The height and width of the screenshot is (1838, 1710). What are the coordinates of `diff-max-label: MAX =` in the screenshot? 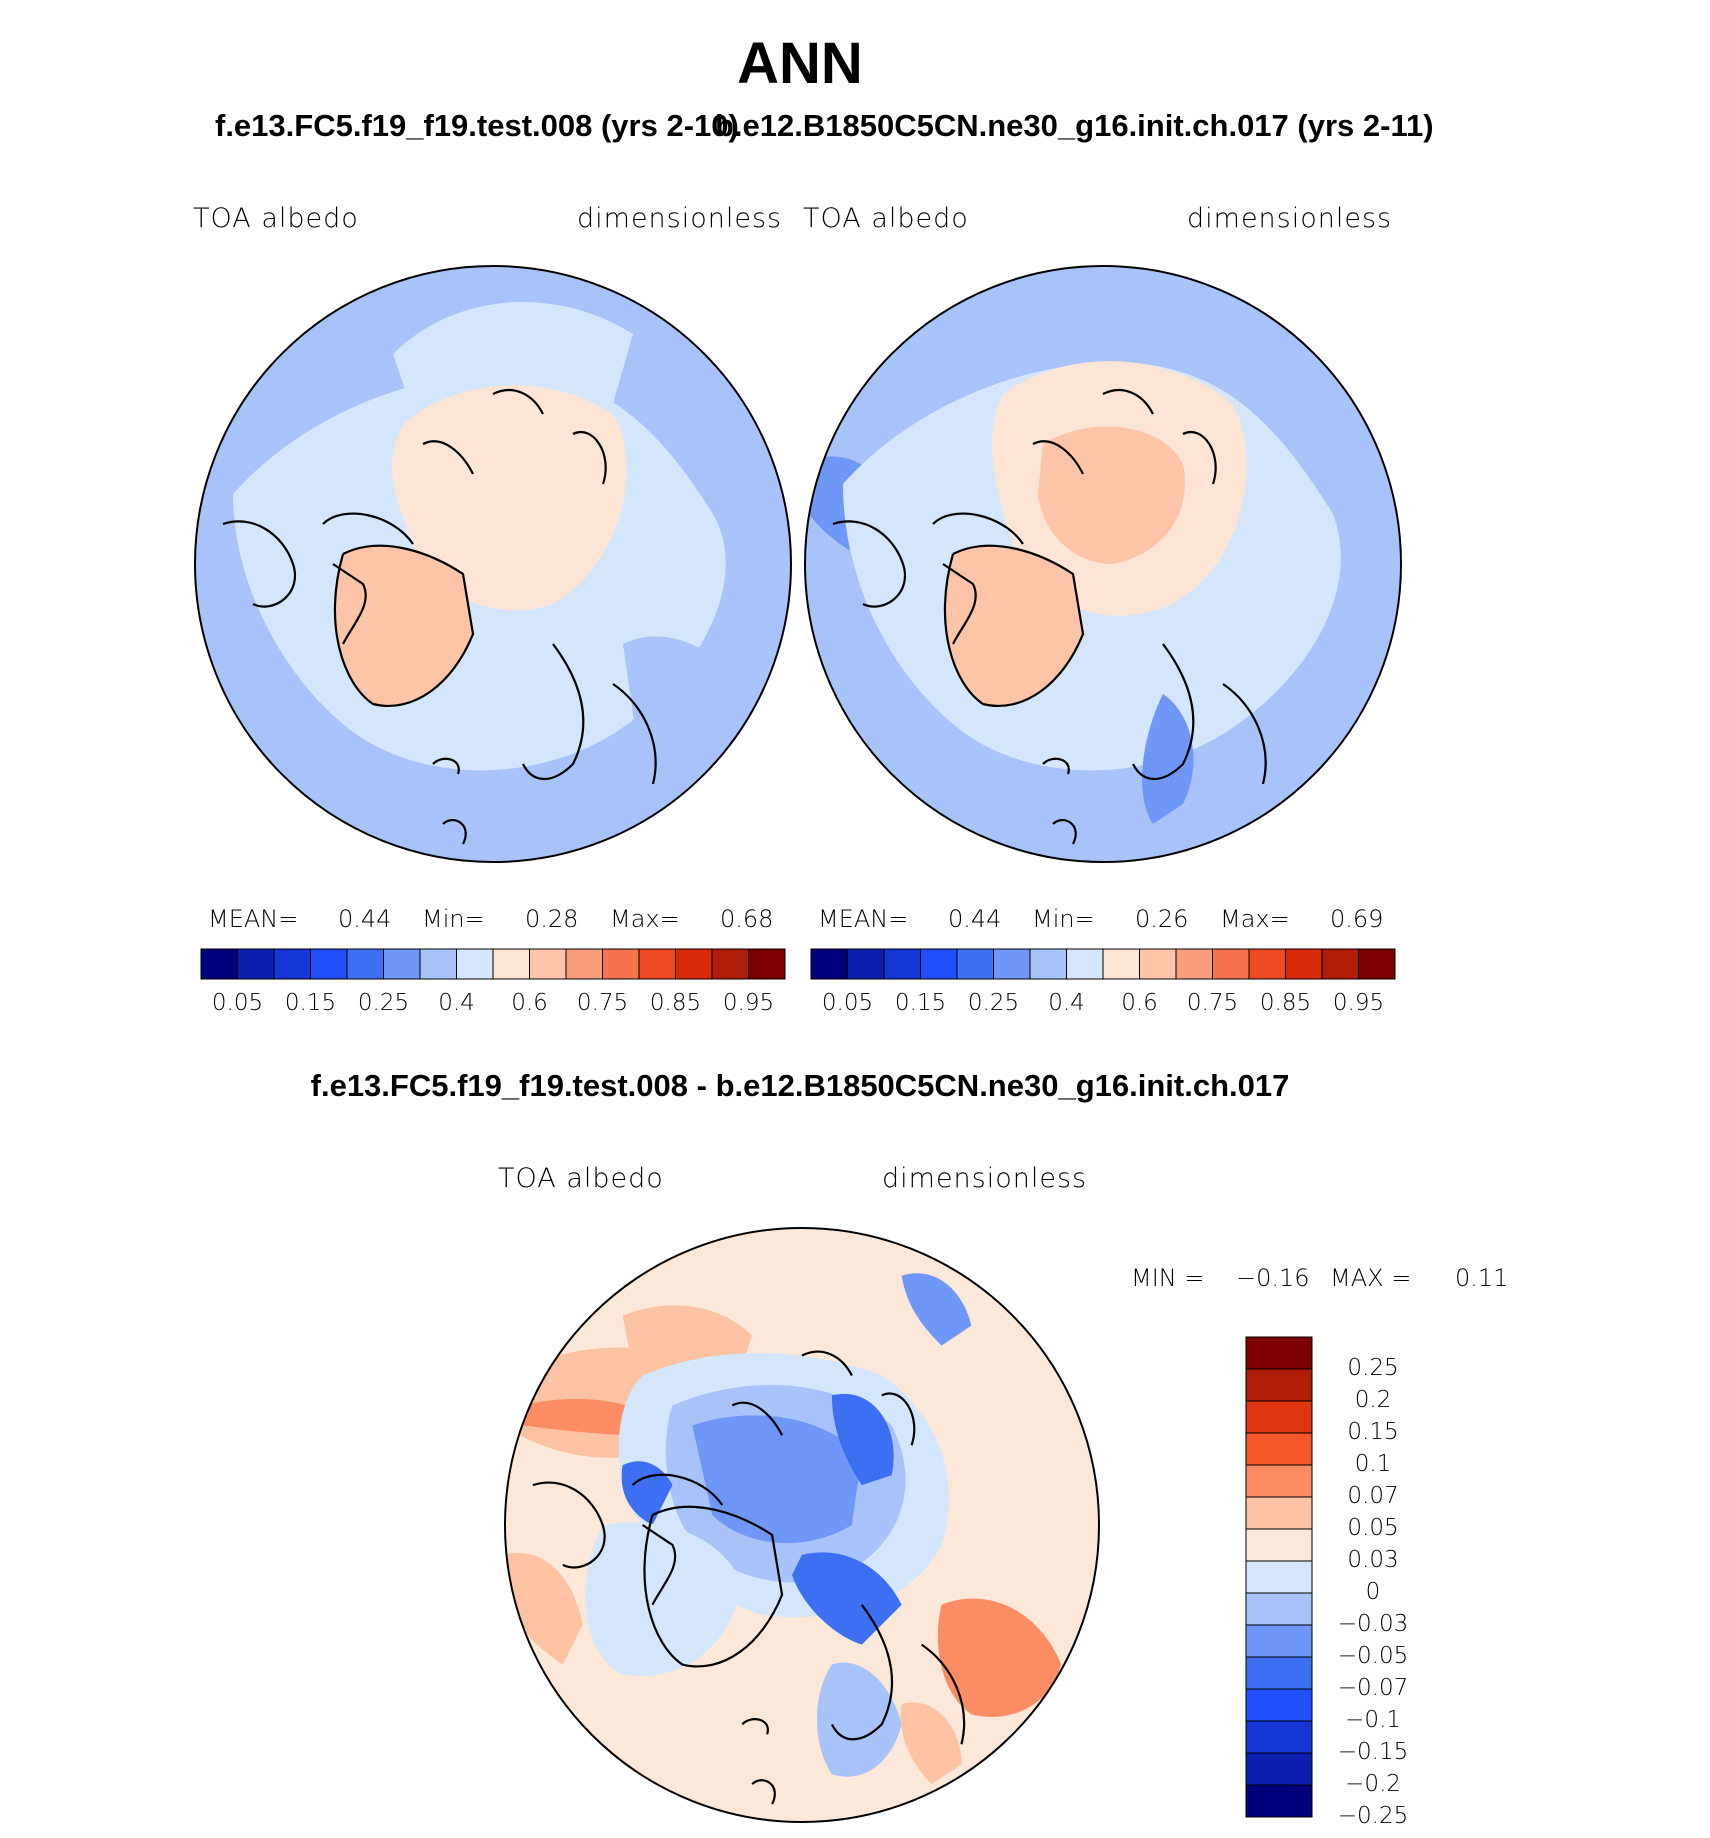 It's located at (1371, 1278).